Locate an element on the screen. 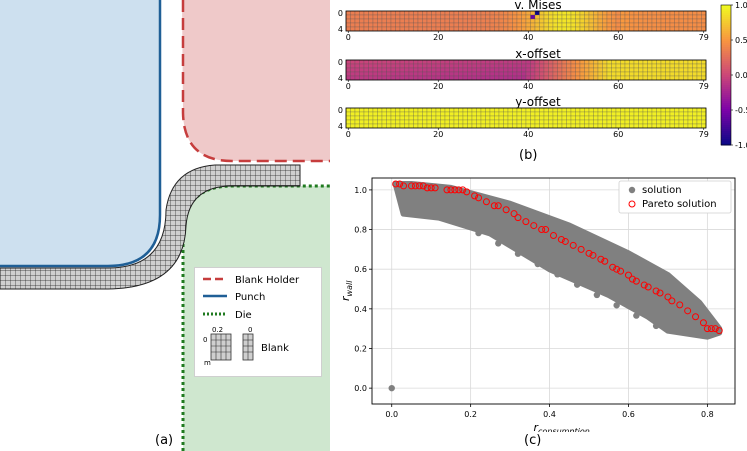  scatter-x-tick-label: 0.4 is located at coordinates (549, 414).